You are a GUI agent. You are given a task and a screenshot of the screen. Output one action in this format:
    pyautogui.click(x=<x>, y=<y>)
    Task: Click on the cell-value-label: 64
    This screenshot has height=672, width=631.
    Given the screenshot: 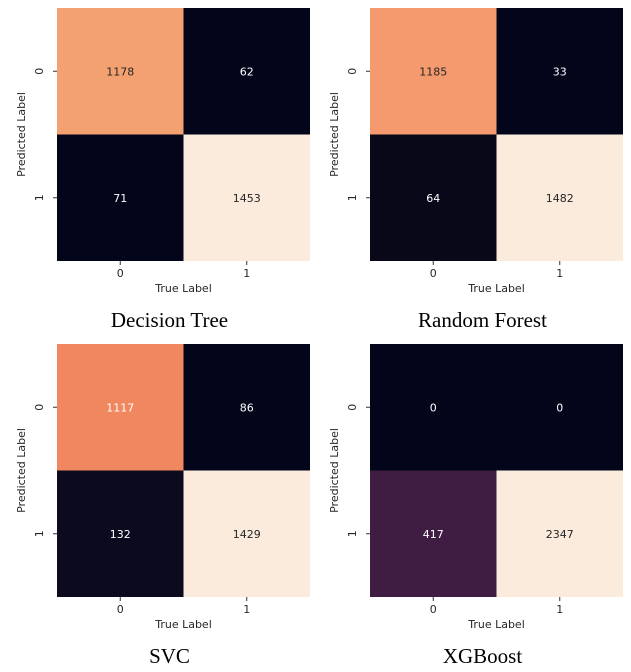 What is the action you would take?
    pyautogui.click(x=433, y=198)
    